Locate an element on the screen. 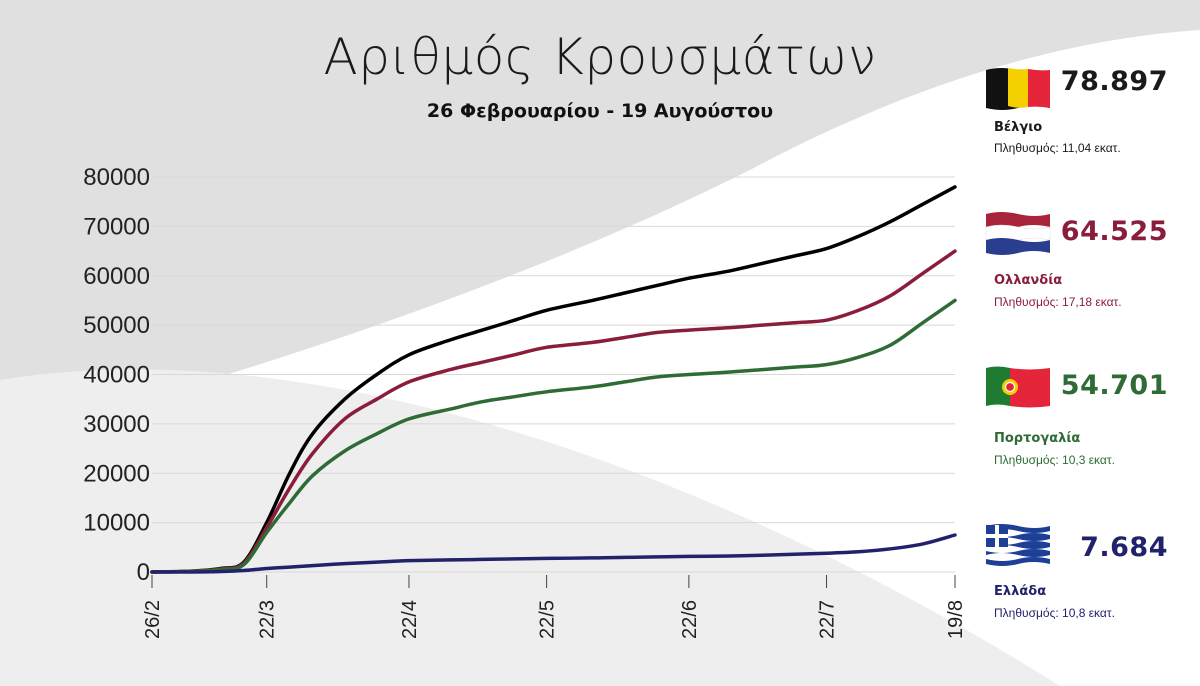  x-tick-label: 22/5 is located at coordinates (548, 619).